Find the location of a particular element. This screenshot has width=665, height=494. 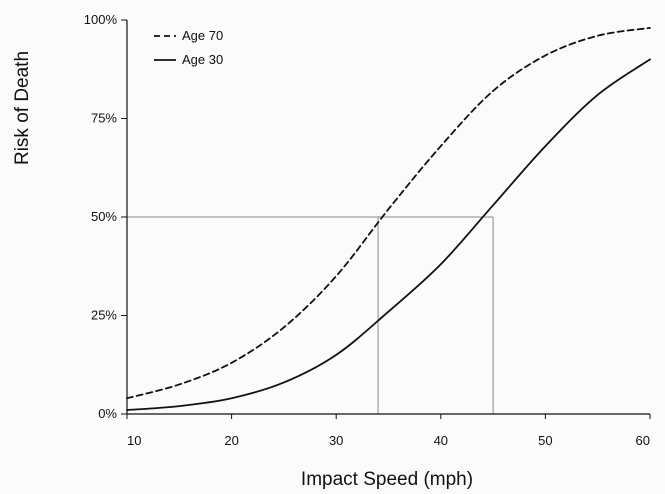

y-tick-label-25: 25% is located at coordinates (104, 315).